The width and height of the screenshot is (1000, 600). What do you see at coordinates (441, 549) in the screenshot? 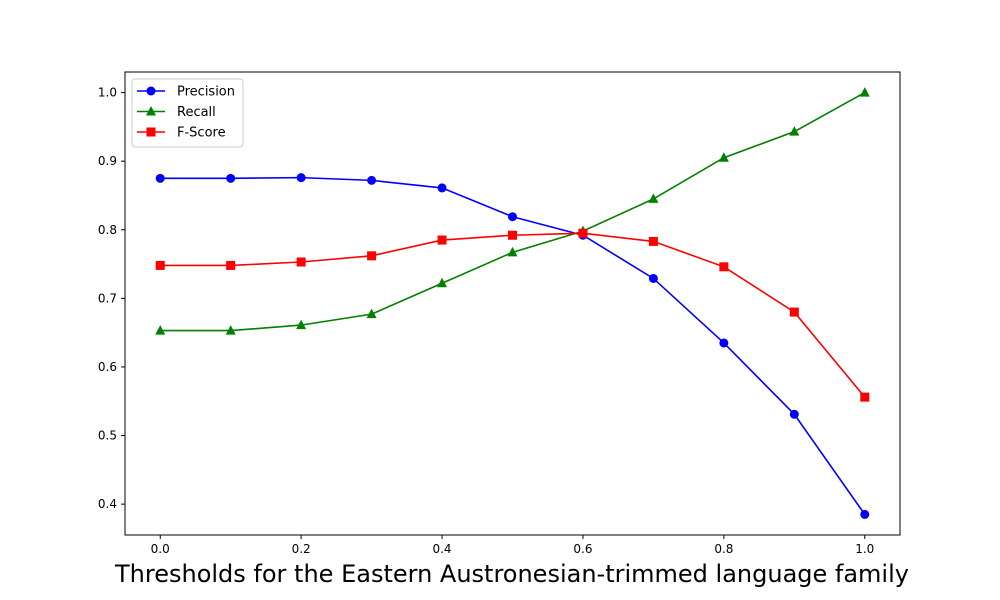
I see `x-tick-label: 0.4` at bounding box center [441, 549].